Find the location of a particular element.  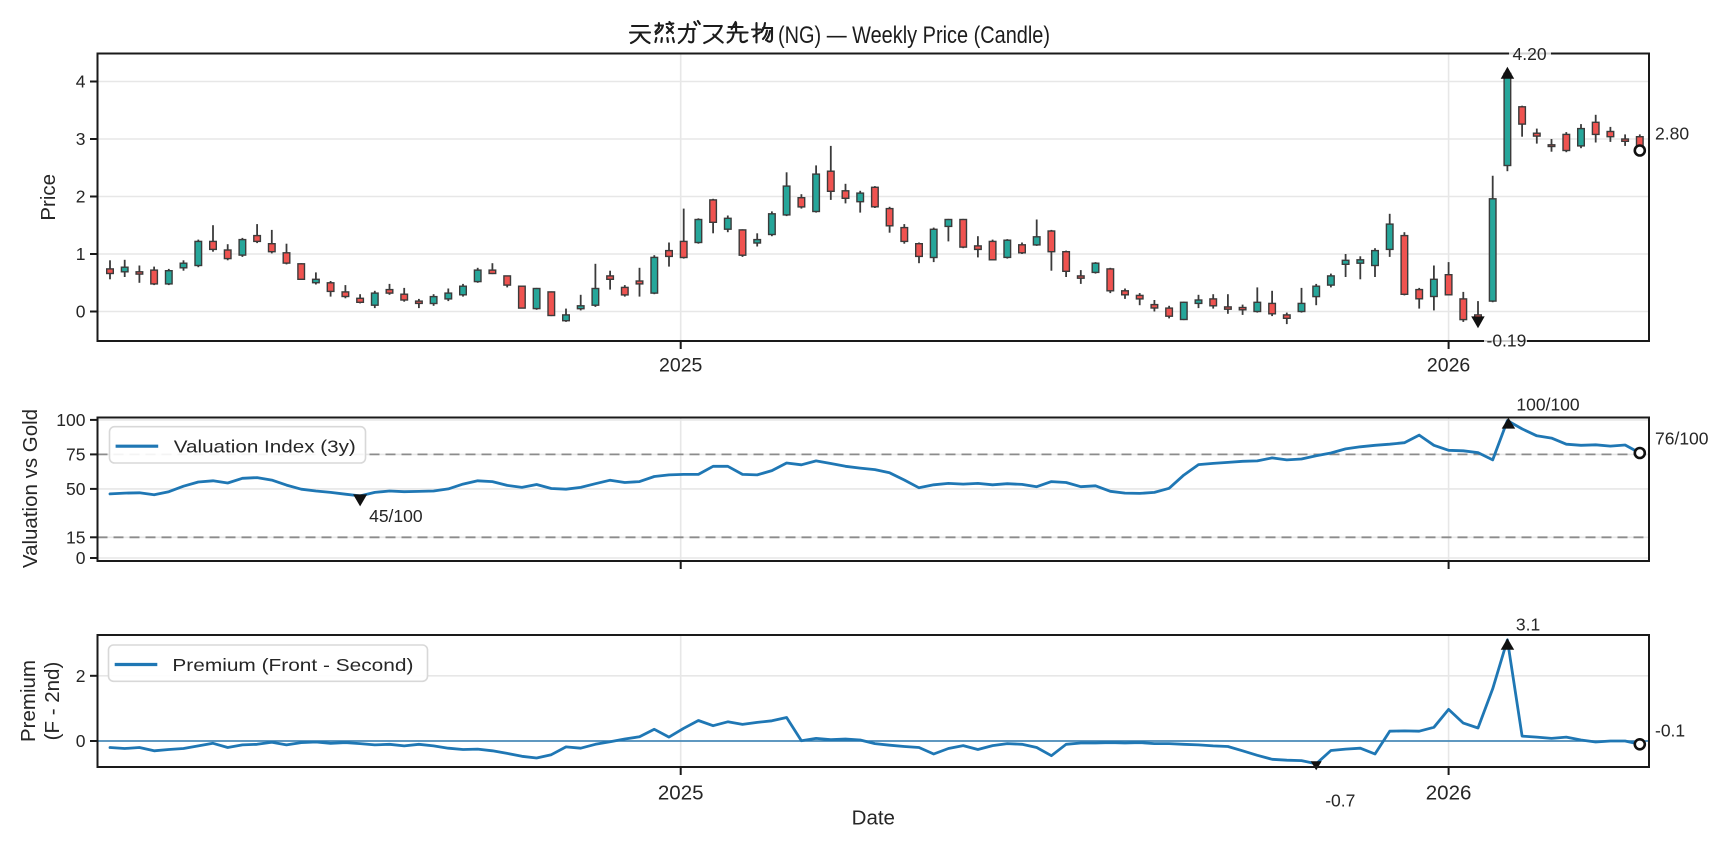

svg-text: 15 is located at coordinates (75, 538).